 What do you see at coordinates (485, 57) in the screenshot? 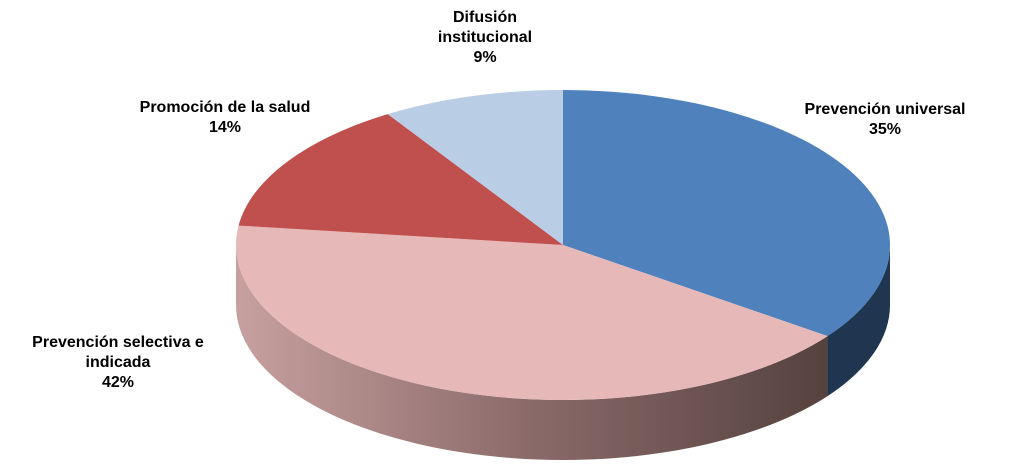
I see `value-label: 9%` at bounding box center [485, 57].